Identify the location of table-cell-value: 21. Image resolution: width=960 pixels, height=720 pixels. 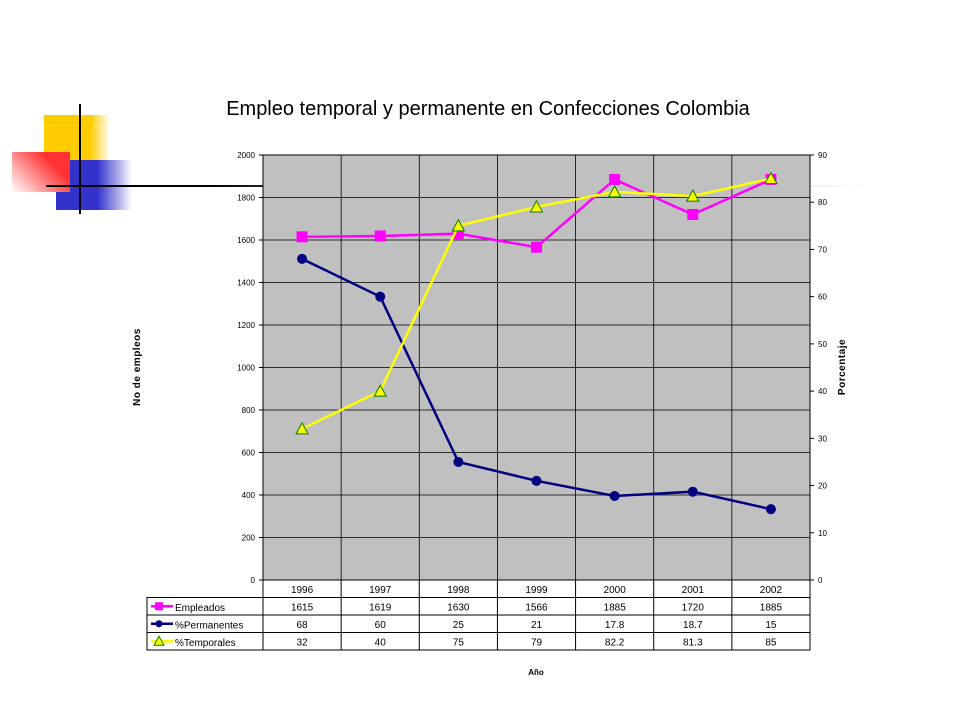
(537, 625).